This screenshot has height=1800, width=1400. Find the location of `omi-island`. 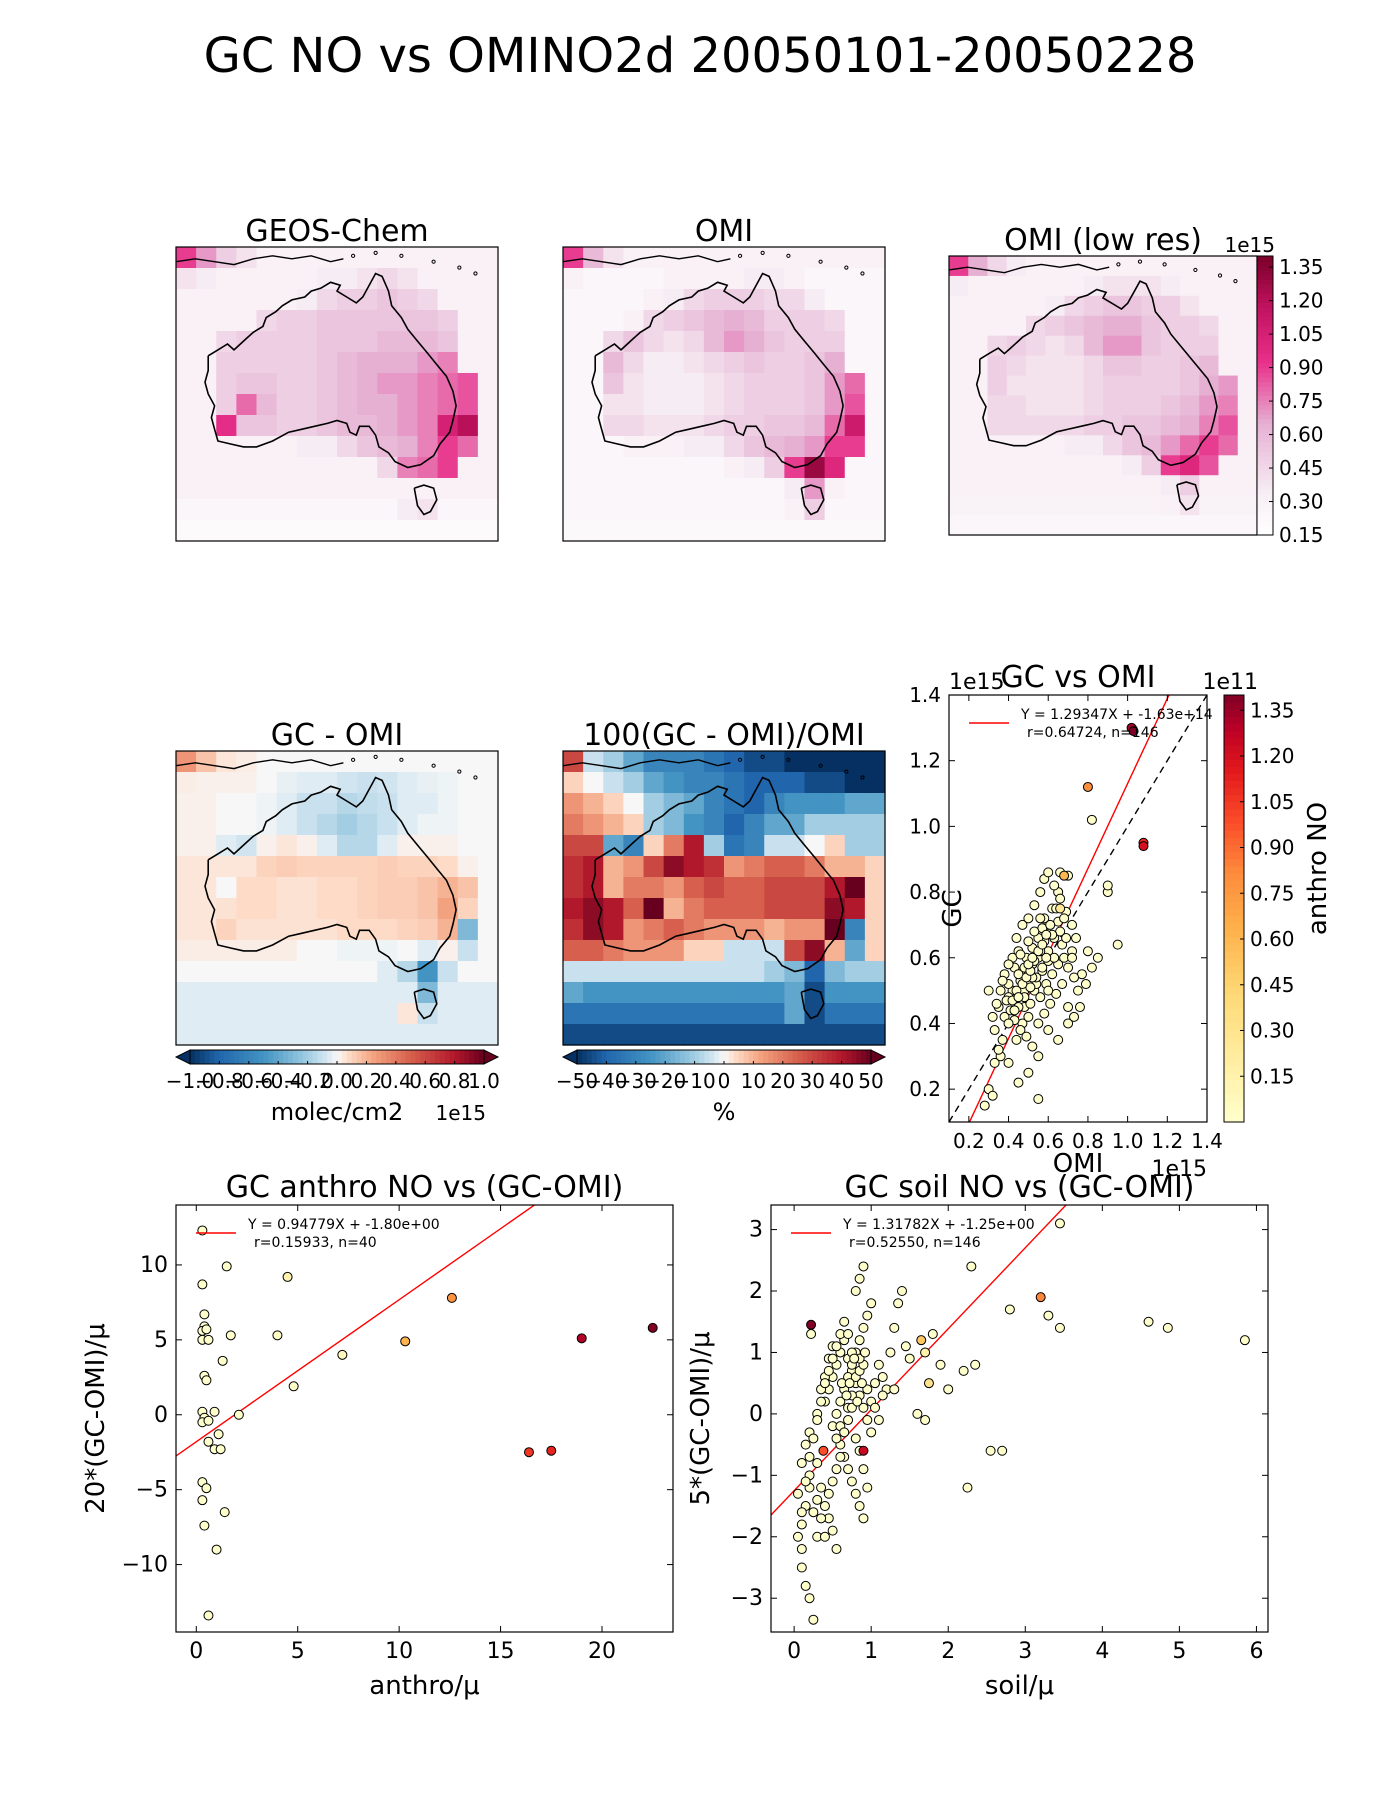

omi-island is located at coordinates (740, 255).